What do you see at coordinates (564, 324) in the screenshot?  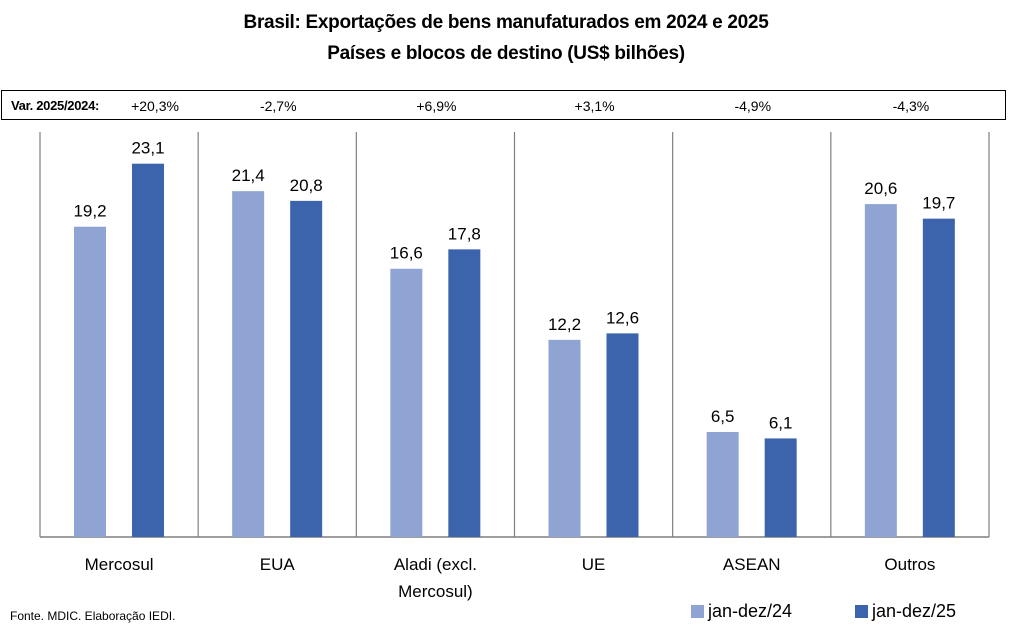 I see `data-label: 12,2` at bounding box center [564, 324].